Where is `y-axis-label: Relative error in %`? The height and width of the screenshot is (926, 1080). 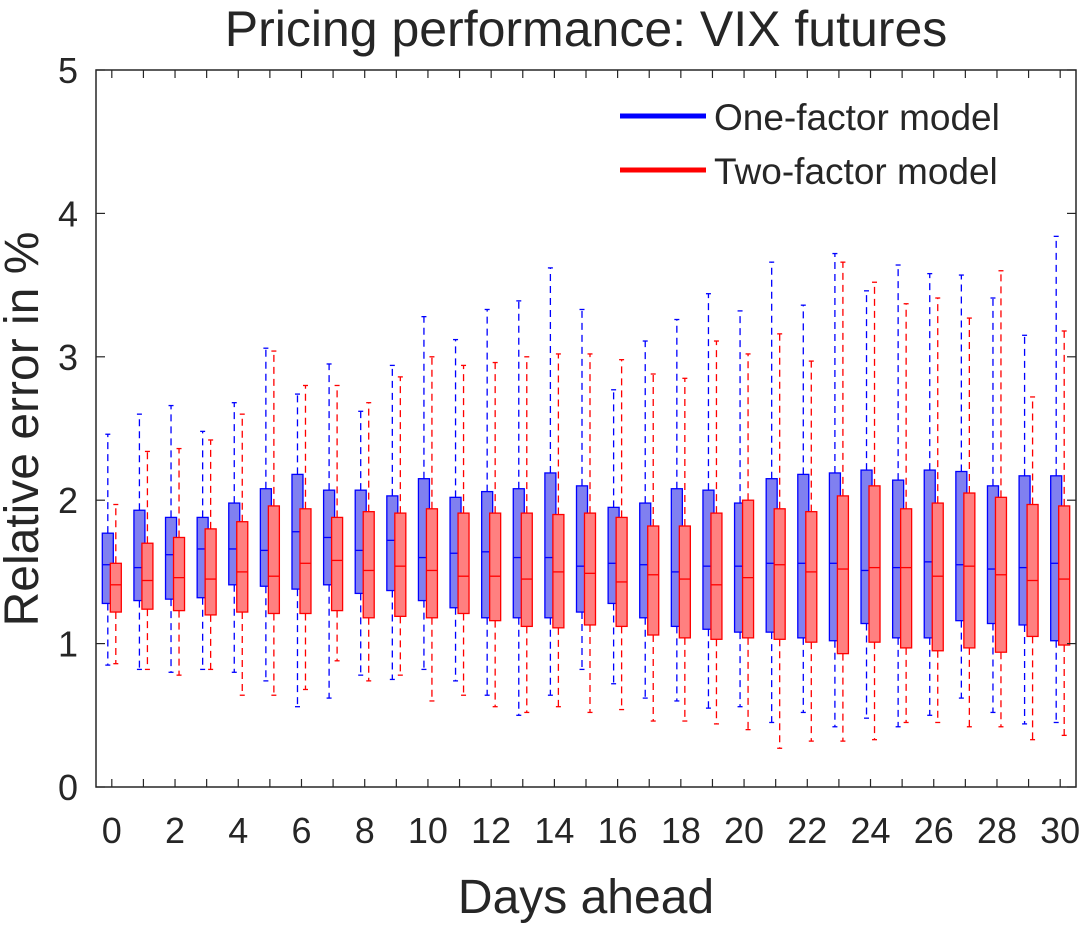 y-axis-label: Relative error in % is located at coordinates (24, 429).